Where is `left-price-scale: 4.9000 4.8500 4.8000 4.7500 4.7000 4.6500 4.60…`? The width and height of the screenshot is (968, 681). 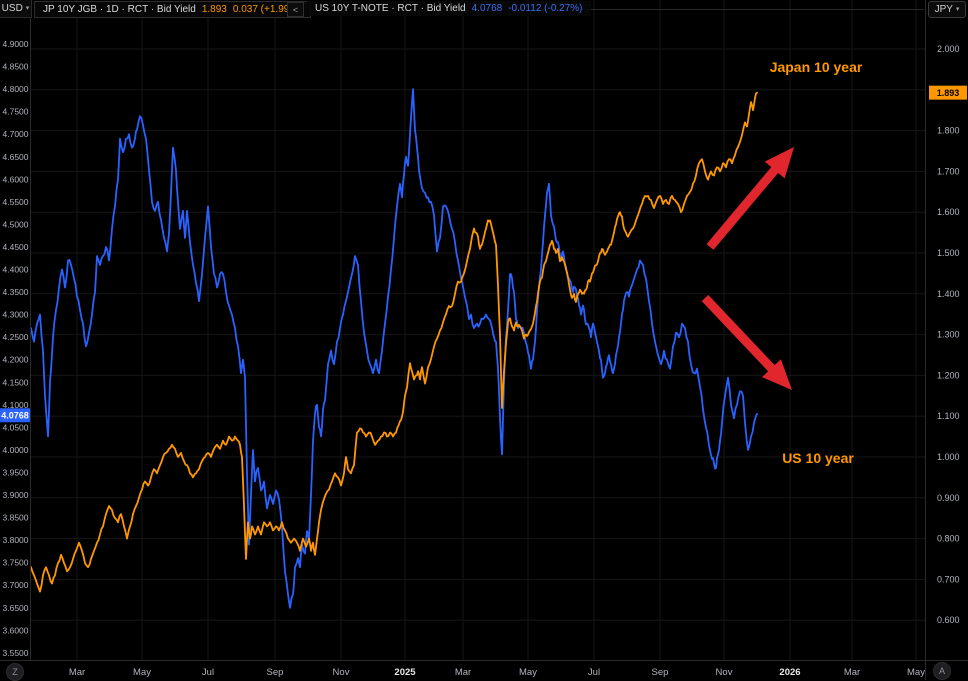 left-price-scale: 4.9000 4.8500 4.8000 4.7500 4.7000 4.6500 4.60… is located at coordinates (16, 348).